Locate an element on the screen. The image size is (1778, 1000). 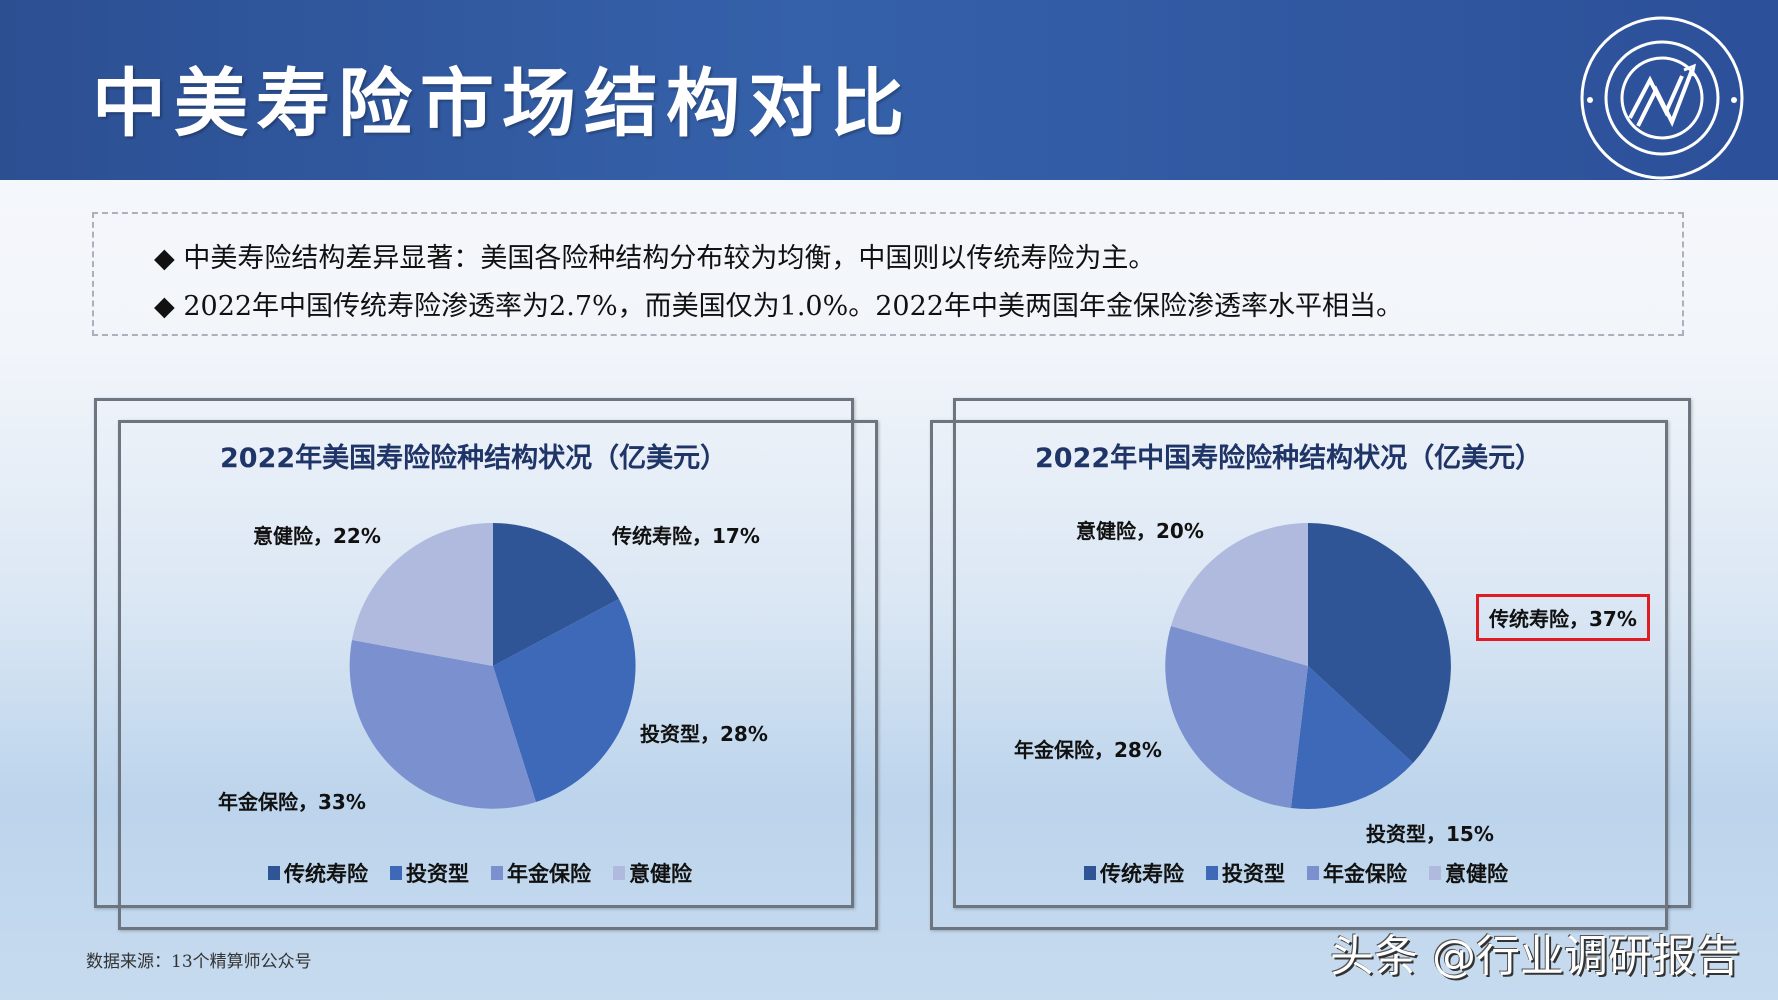
cn-slice-investment is located at coordinates (1352, 738).